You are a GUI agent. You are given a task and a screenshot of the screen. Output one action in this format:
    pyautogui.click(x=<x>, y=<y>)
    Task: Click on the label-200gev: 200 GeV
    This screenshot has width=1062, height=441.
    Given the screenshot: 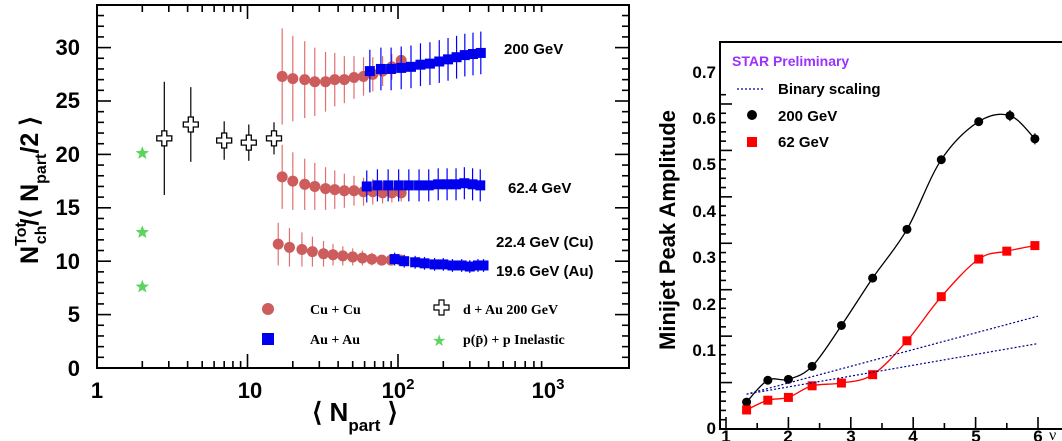 What is the action you would take?
    pyautogui.click(x=533, y=49)
    